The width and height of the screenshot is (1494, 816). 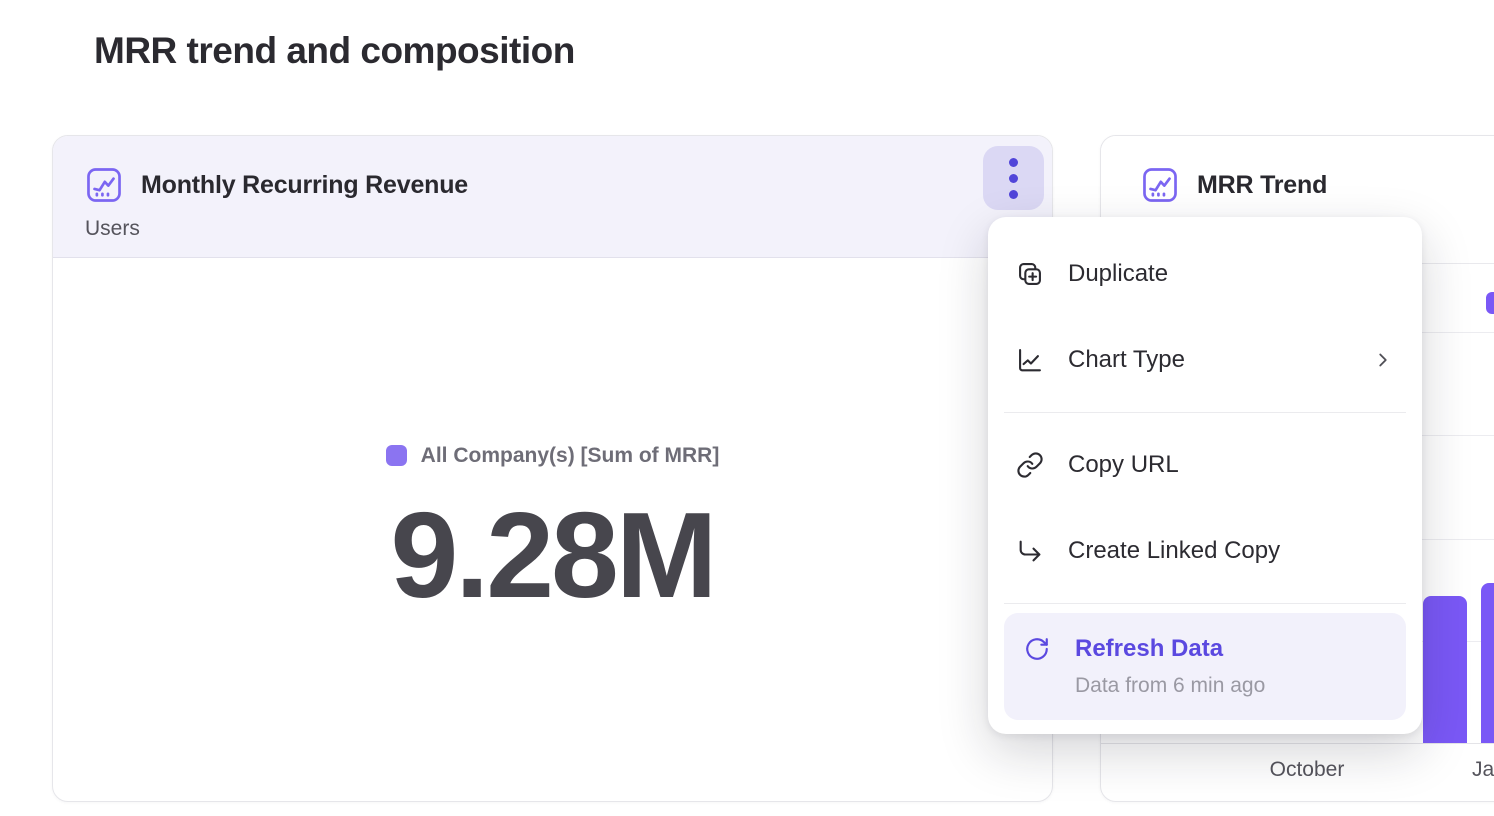 I want to click on corner-down-right-icon, so click(x=1030, y=551).